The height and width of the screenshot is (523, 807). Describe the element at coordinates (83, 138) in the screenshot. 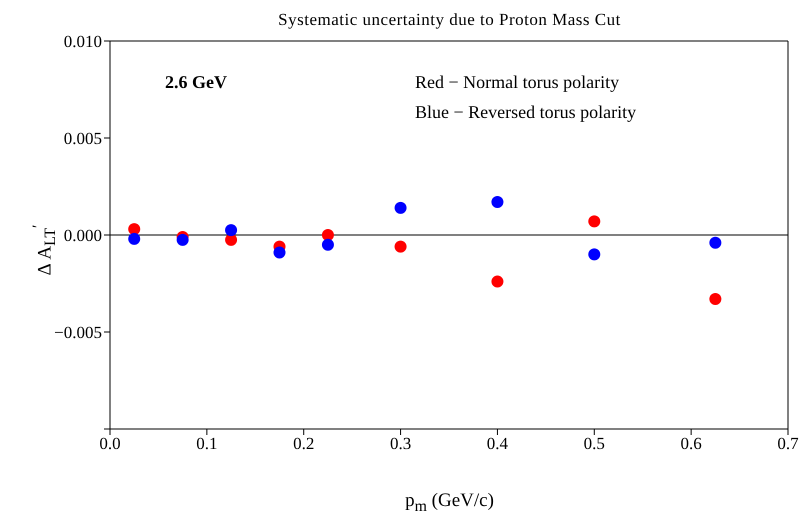

I see `y-tick-label: 0.005` at that location.